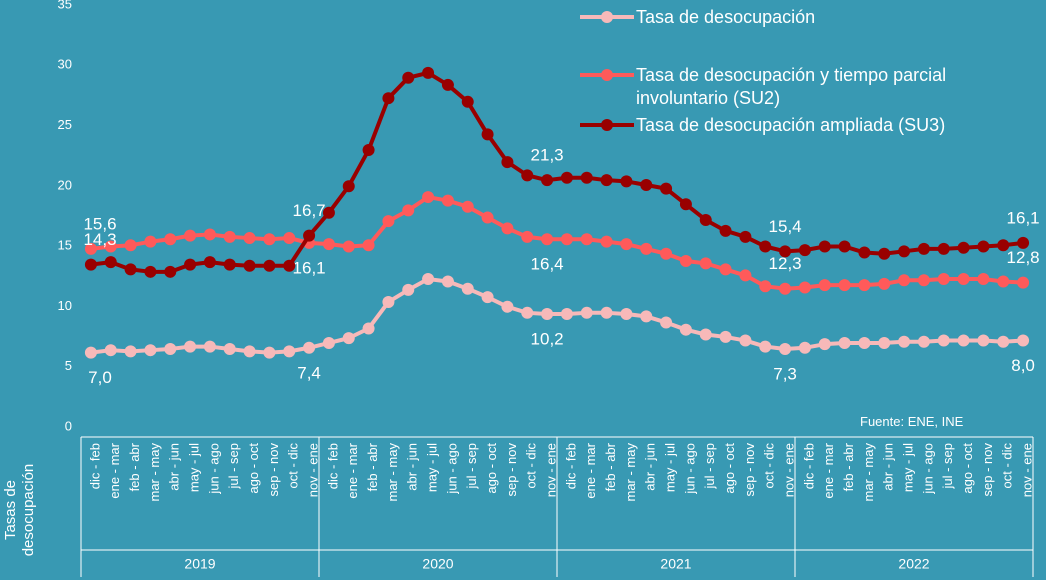 The height and width of the screenshot is (580, 1046). Describe the element at coordinates (749, 470) in the screenshot. I see `x-tick-label: sep - nov` at that location.